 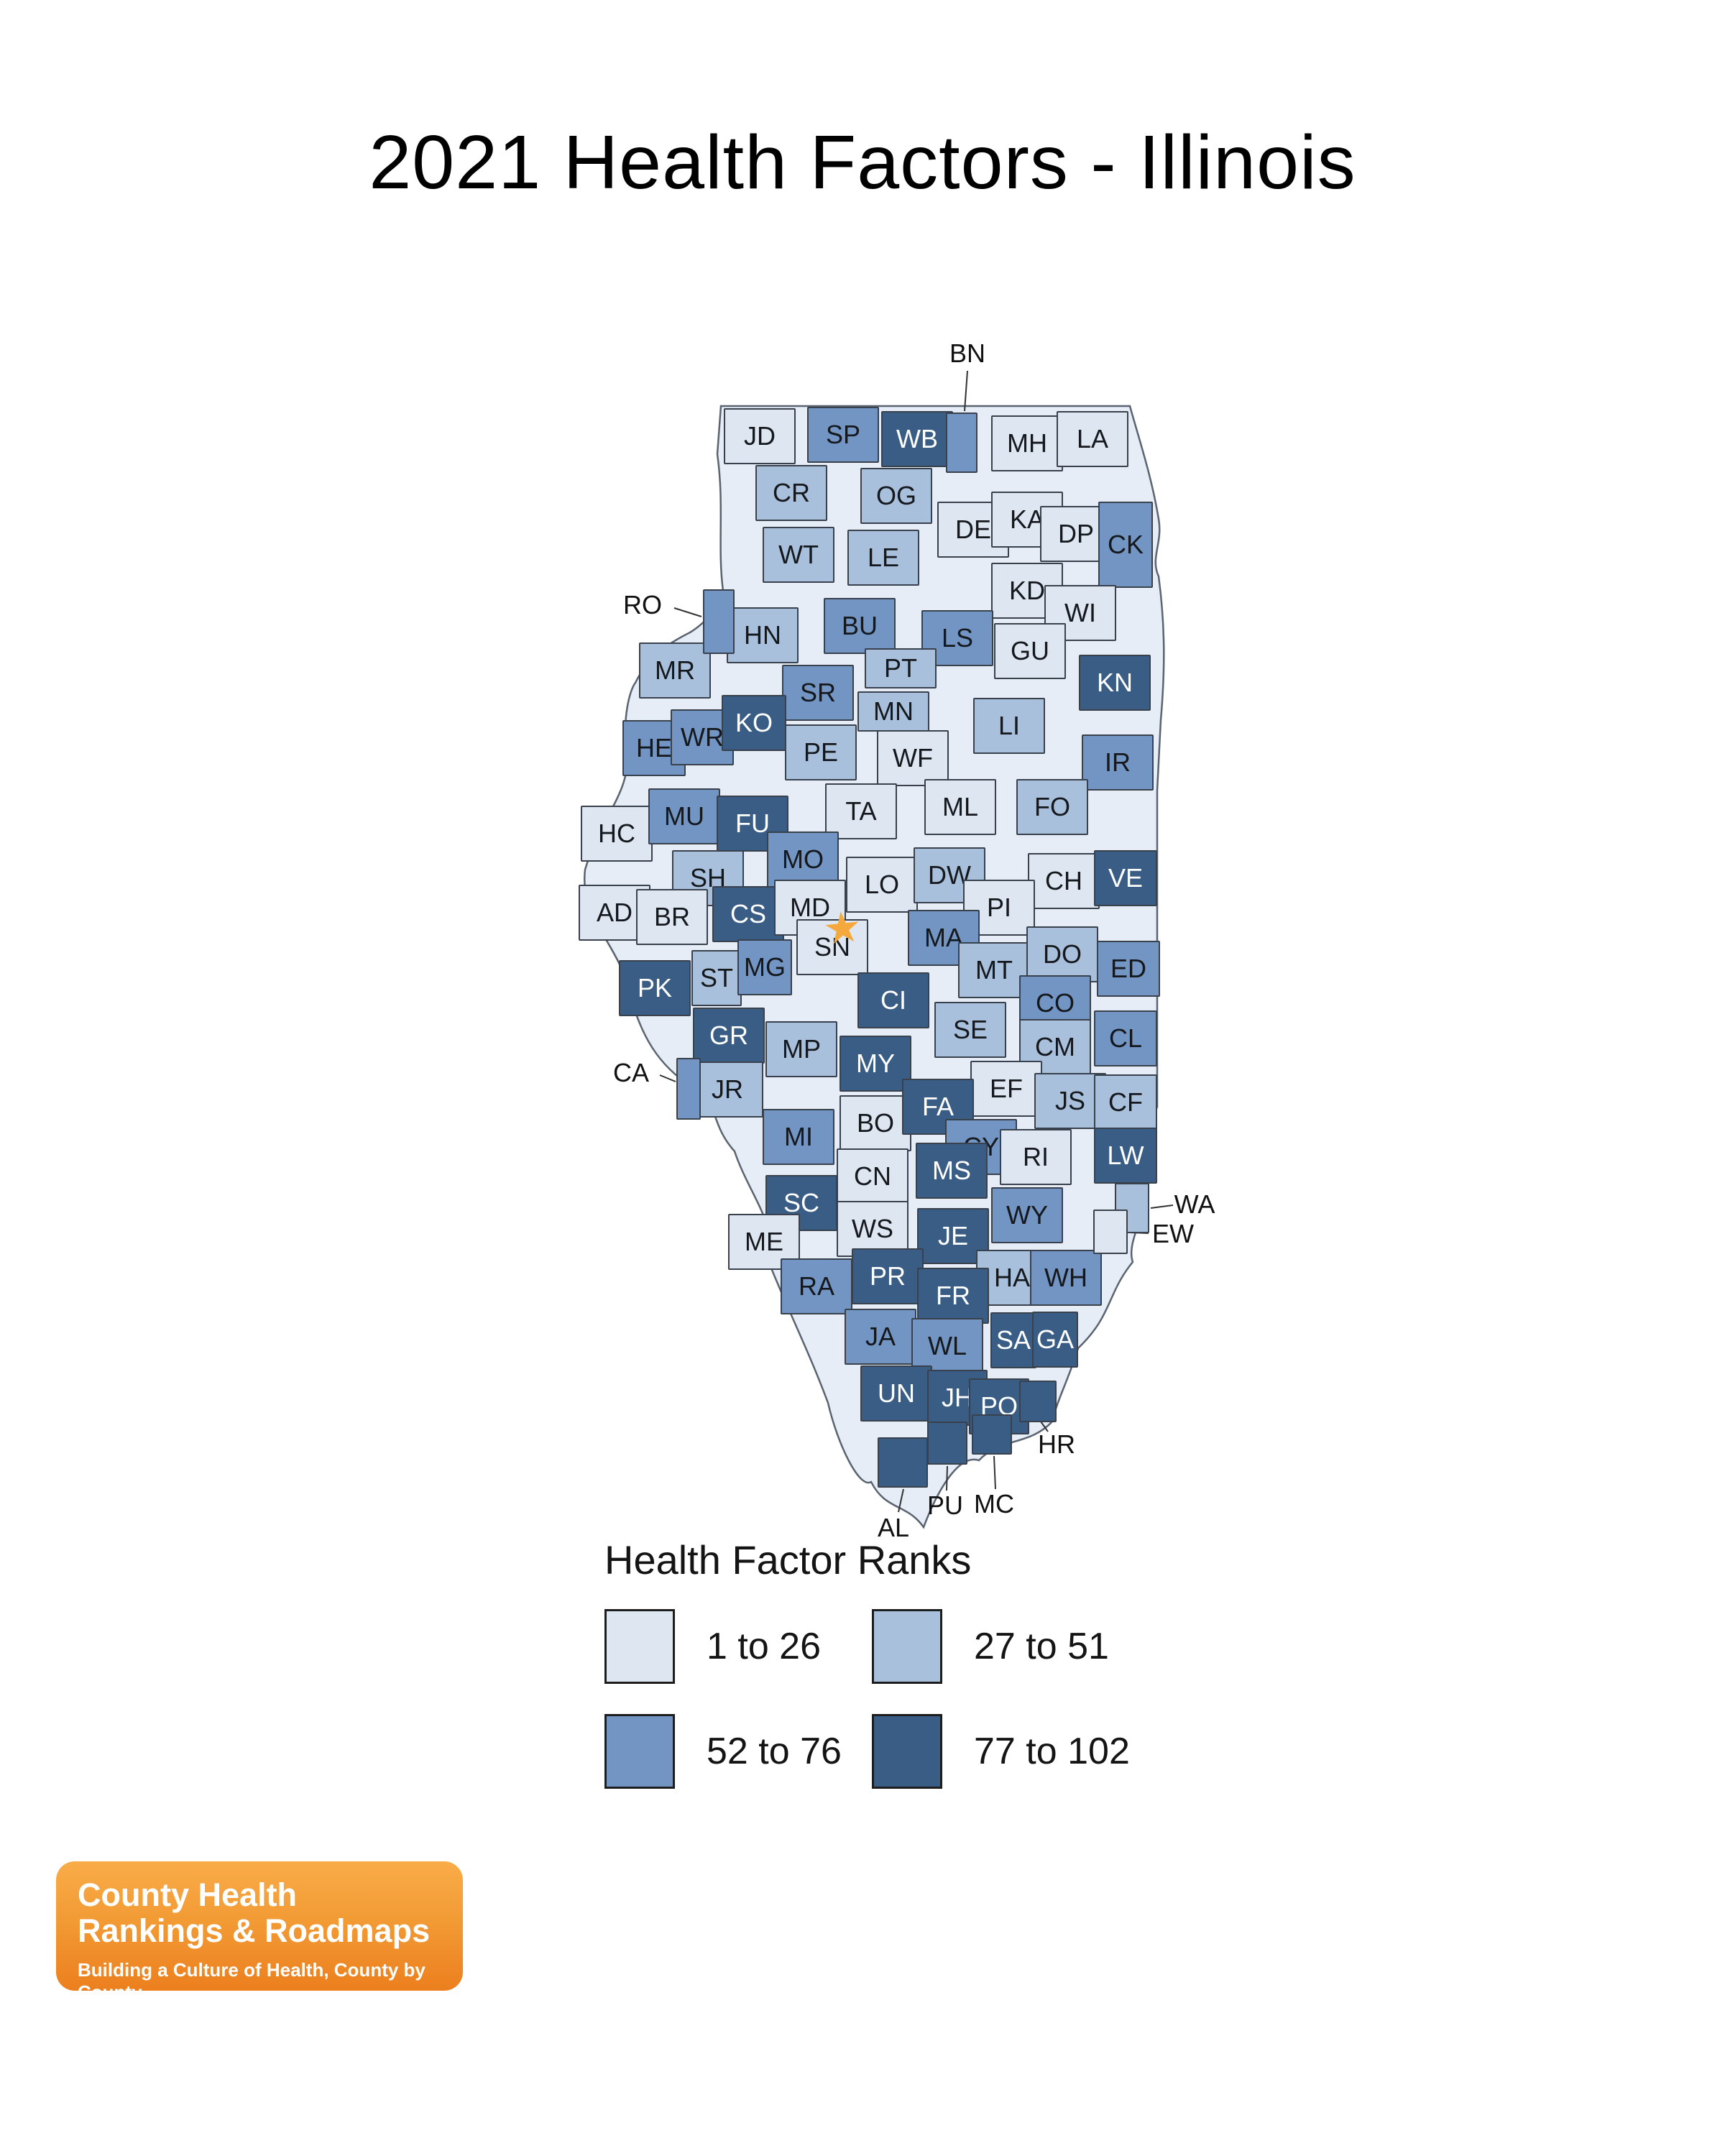 I want to click on county-CL: CL, so click(x=1125, y=1038).